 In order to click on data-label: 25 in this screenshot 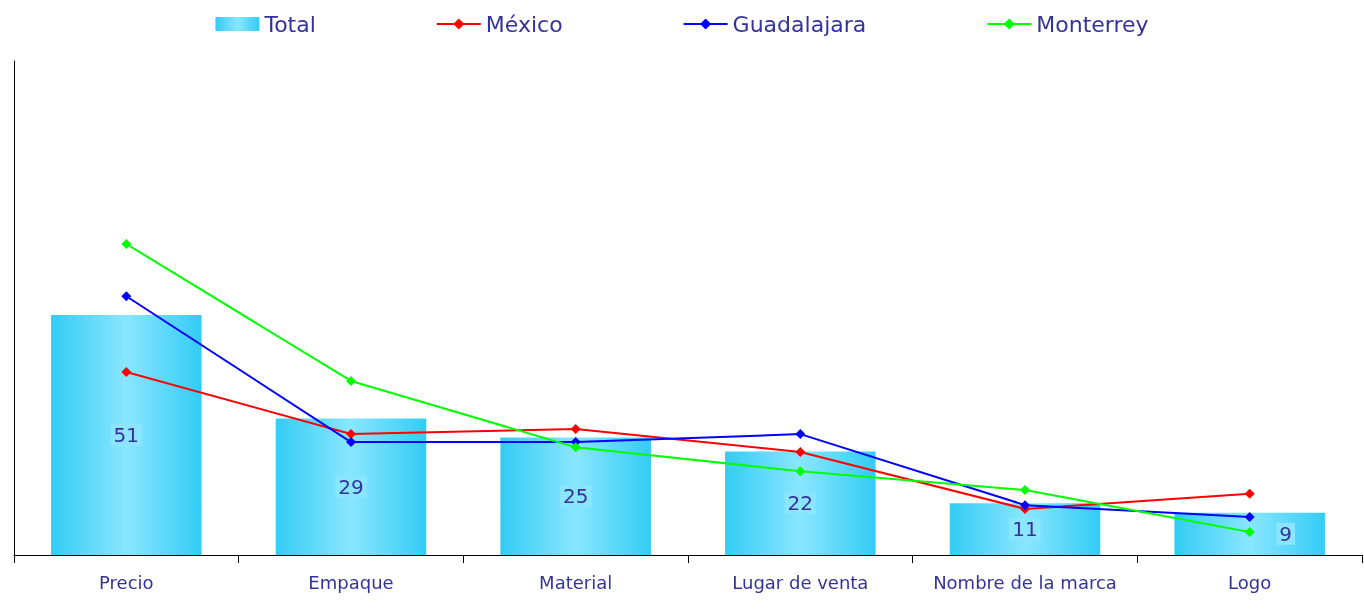, I will do `click(575, 496)`.